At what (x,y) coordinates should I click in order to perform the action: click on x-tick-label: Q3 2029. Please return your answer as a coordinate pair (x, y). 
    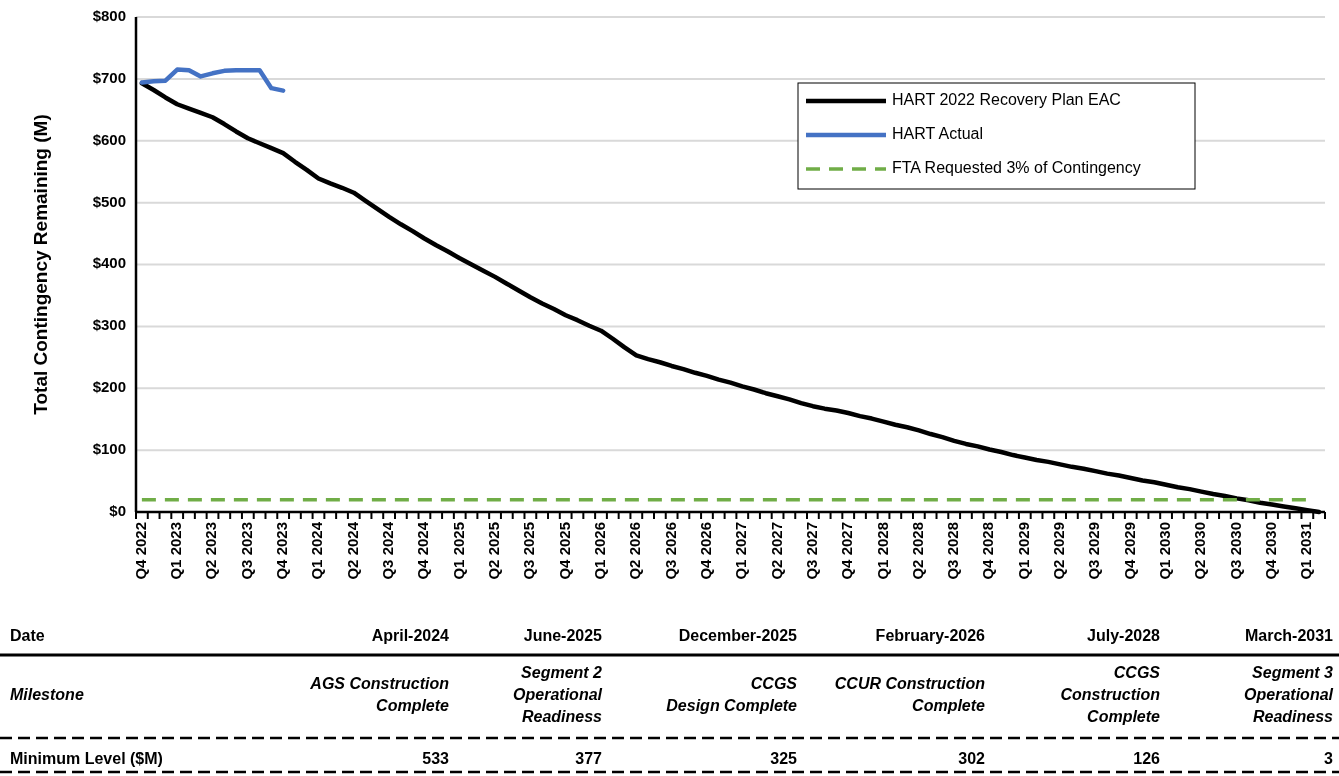
    Looking at the image, I should click on (1094, 551).